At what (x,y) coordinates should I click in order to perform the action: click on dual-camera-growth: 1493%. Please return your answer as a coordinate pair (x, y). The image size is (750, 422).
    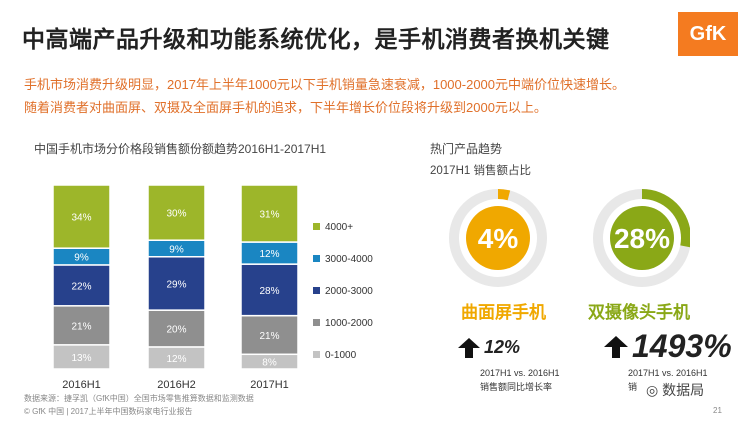
    Looking at the image, I should click on (682, 346).